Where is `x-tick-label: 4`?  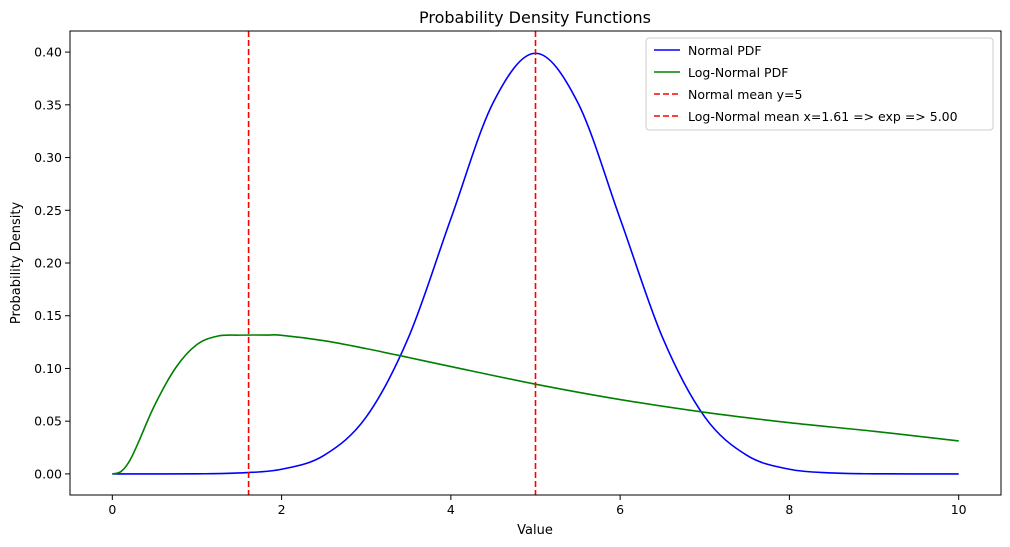
x-tick-label: 4 is located at coordinates (451, 509).